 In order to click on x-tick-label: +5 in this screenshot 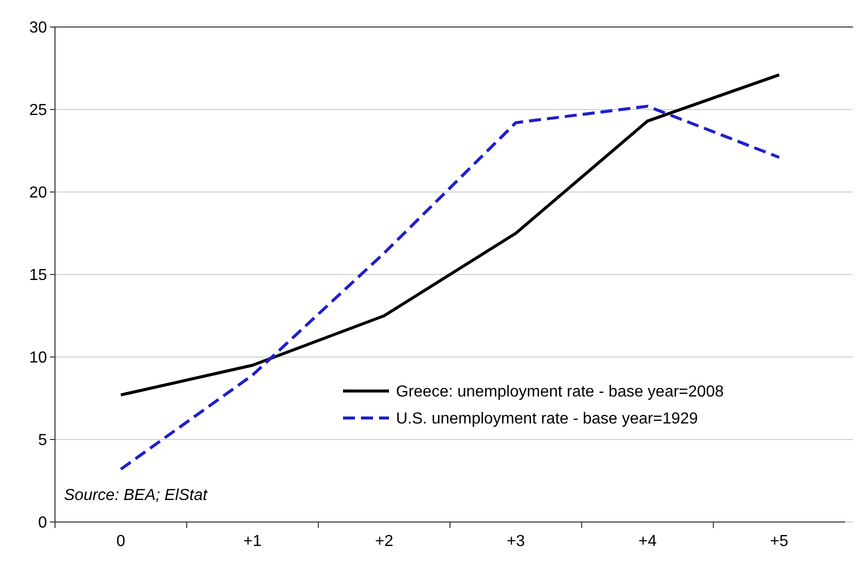, I will do `click(779, 541)`.